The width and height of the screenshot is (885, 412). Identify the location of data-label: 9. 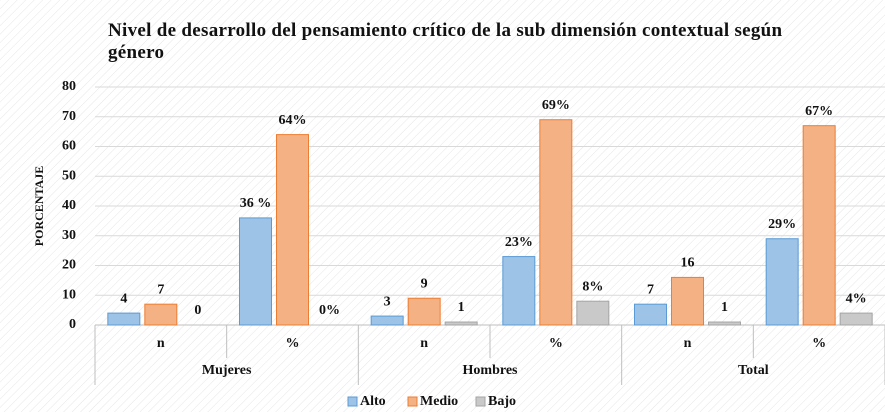
(424, 283).